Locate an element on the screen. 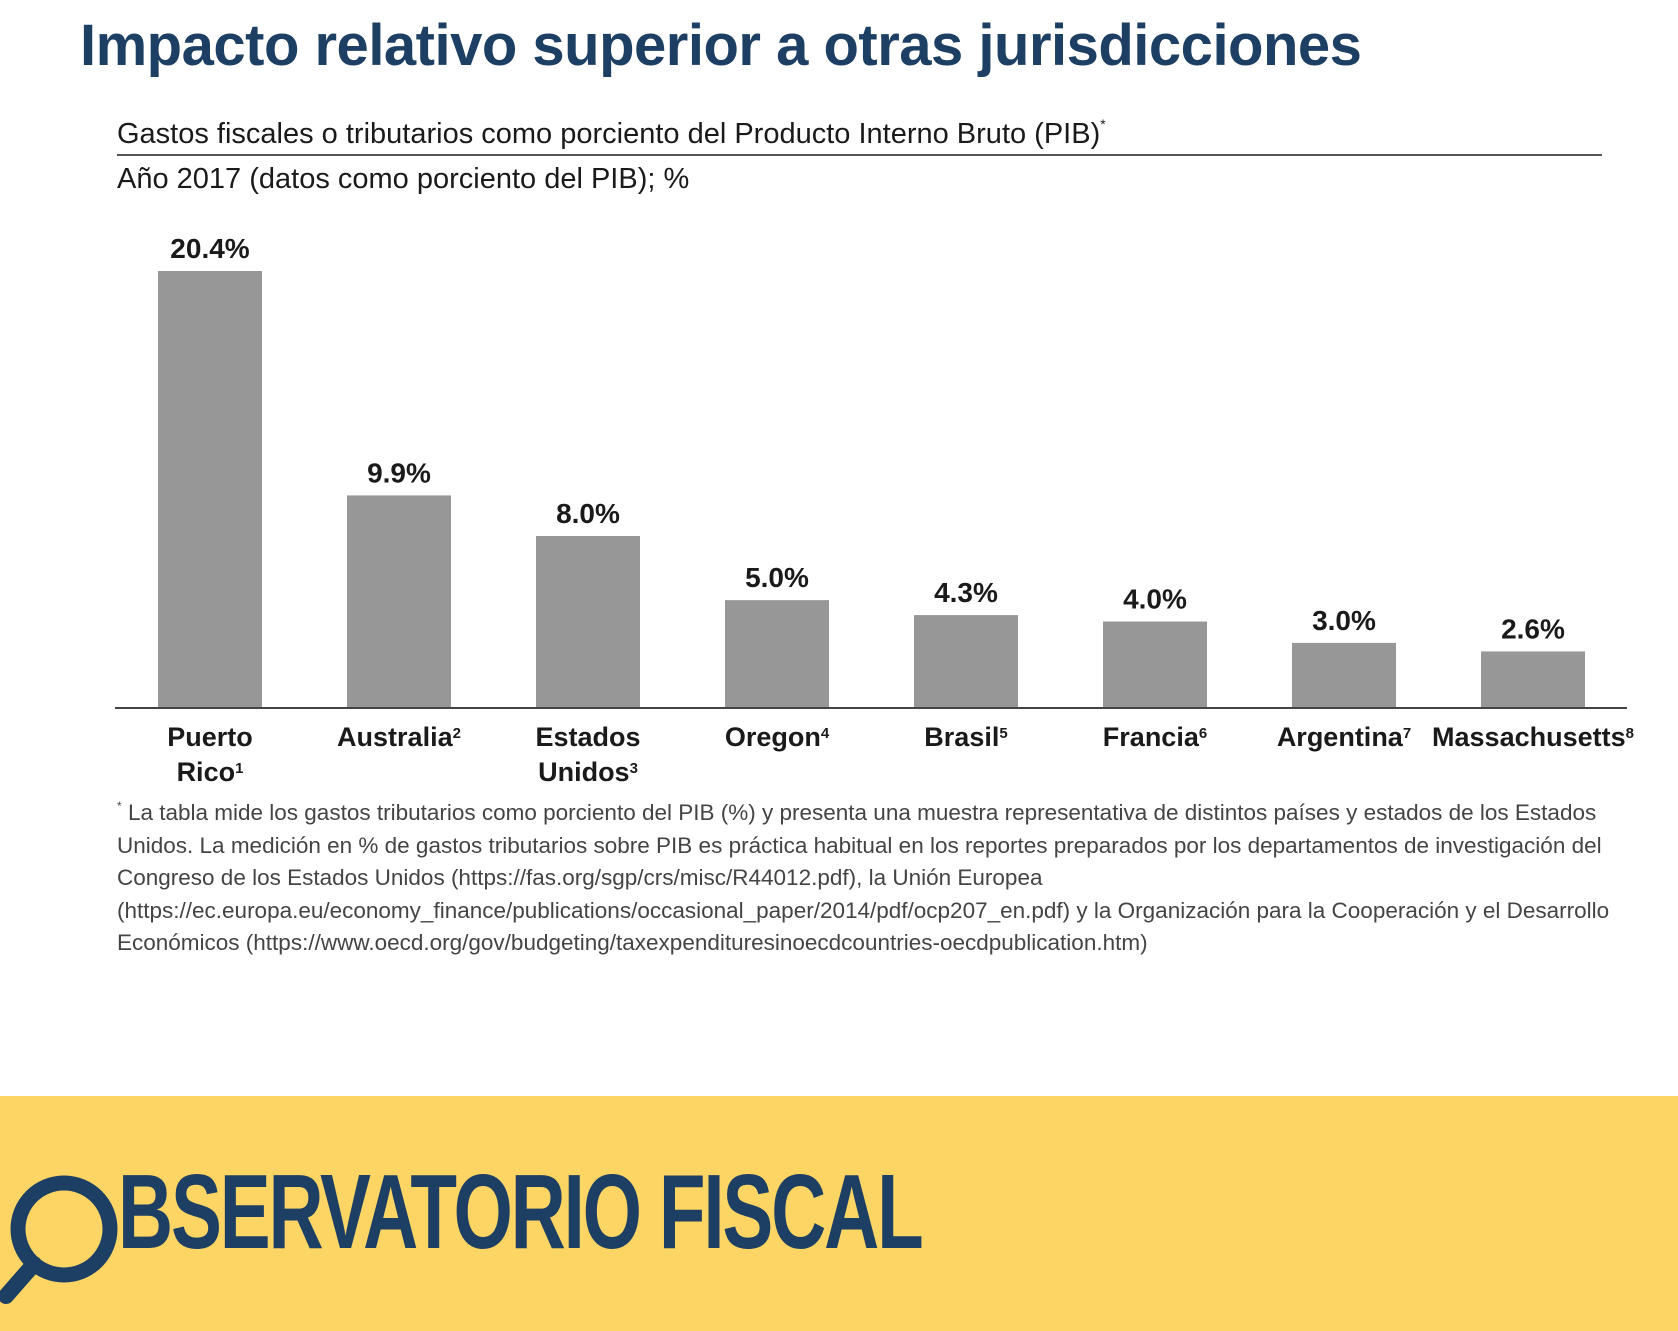 The width and height of the screenshot is (1678, 1331). x-axis-category-label: Oregon4 is located at coordinates (777, 737).